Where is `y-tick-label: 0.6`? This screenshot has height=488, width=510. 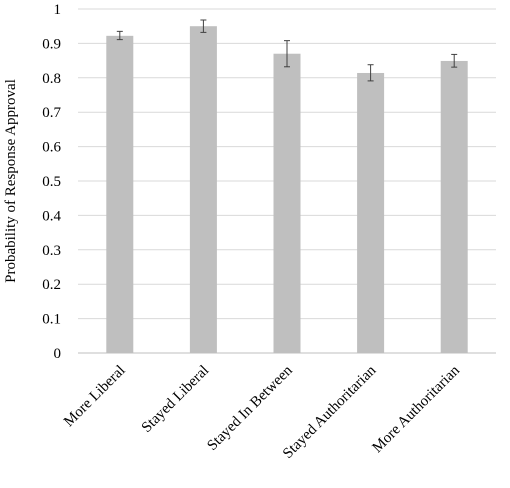 y-tick-label: 0.6 is located at coordinates (51, 148).